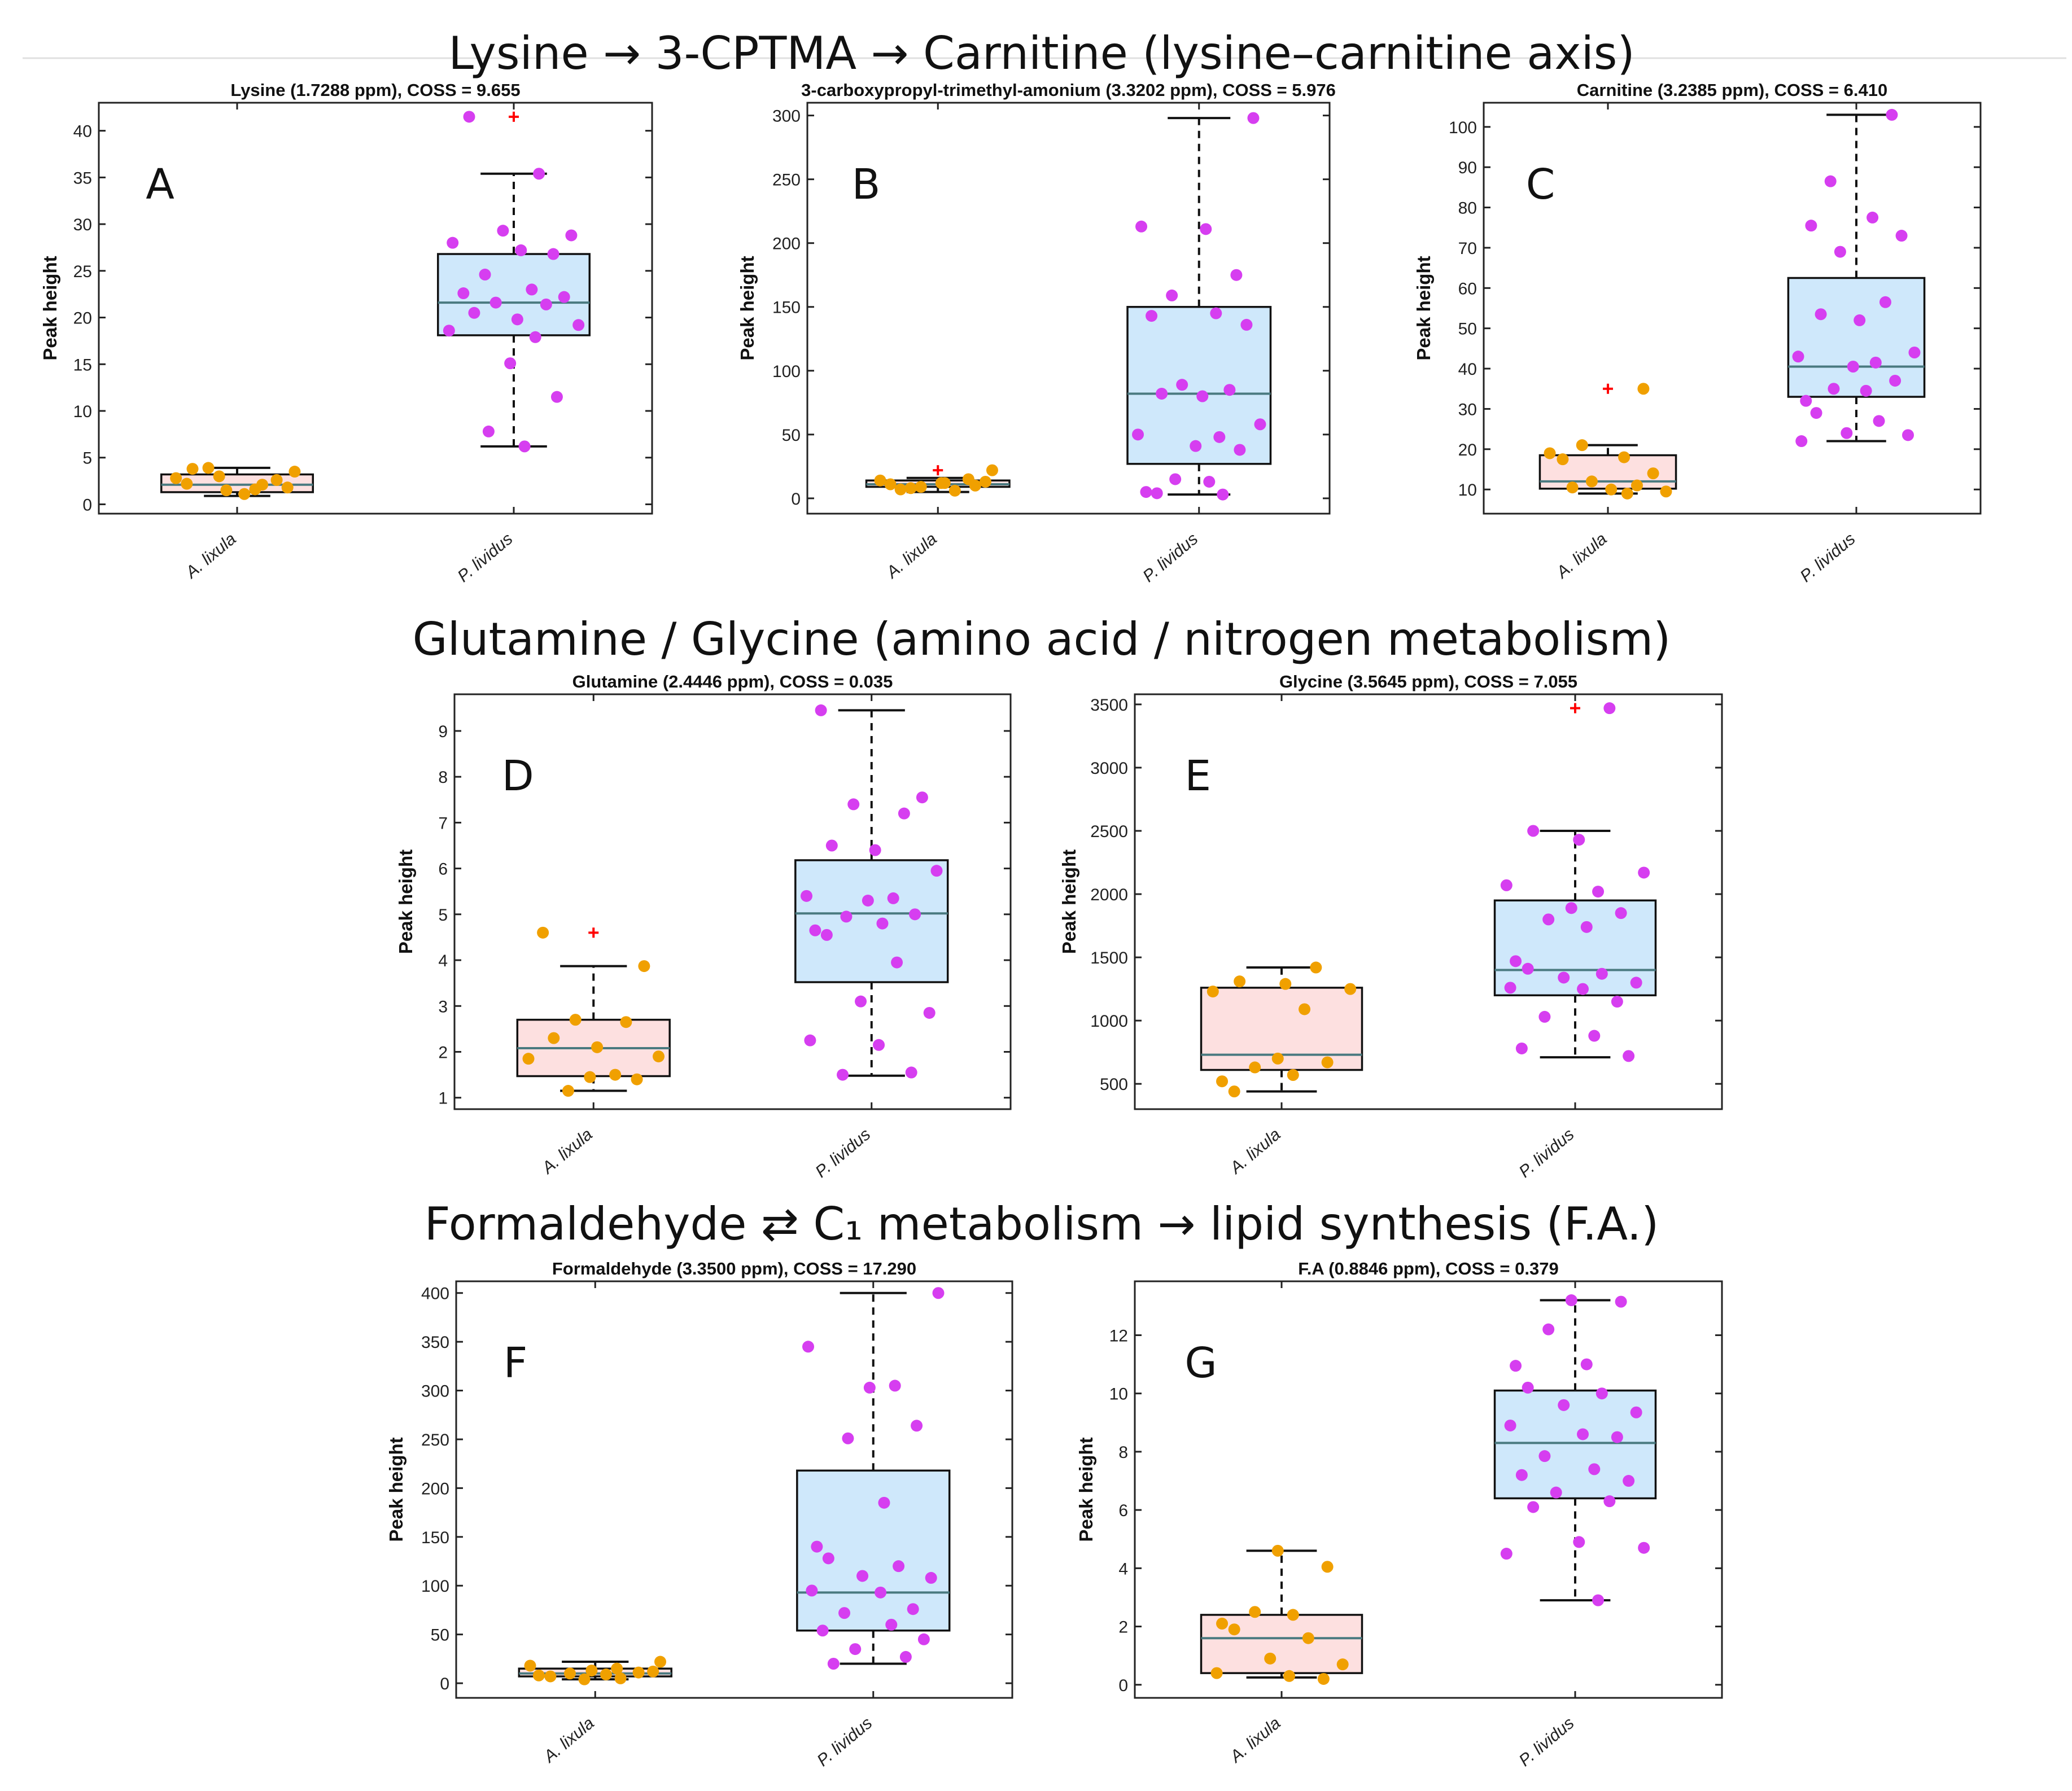  Describe the element at coordinates (1109, 958) in the screenshot. I see `y-tick-label: 1500` at that location.